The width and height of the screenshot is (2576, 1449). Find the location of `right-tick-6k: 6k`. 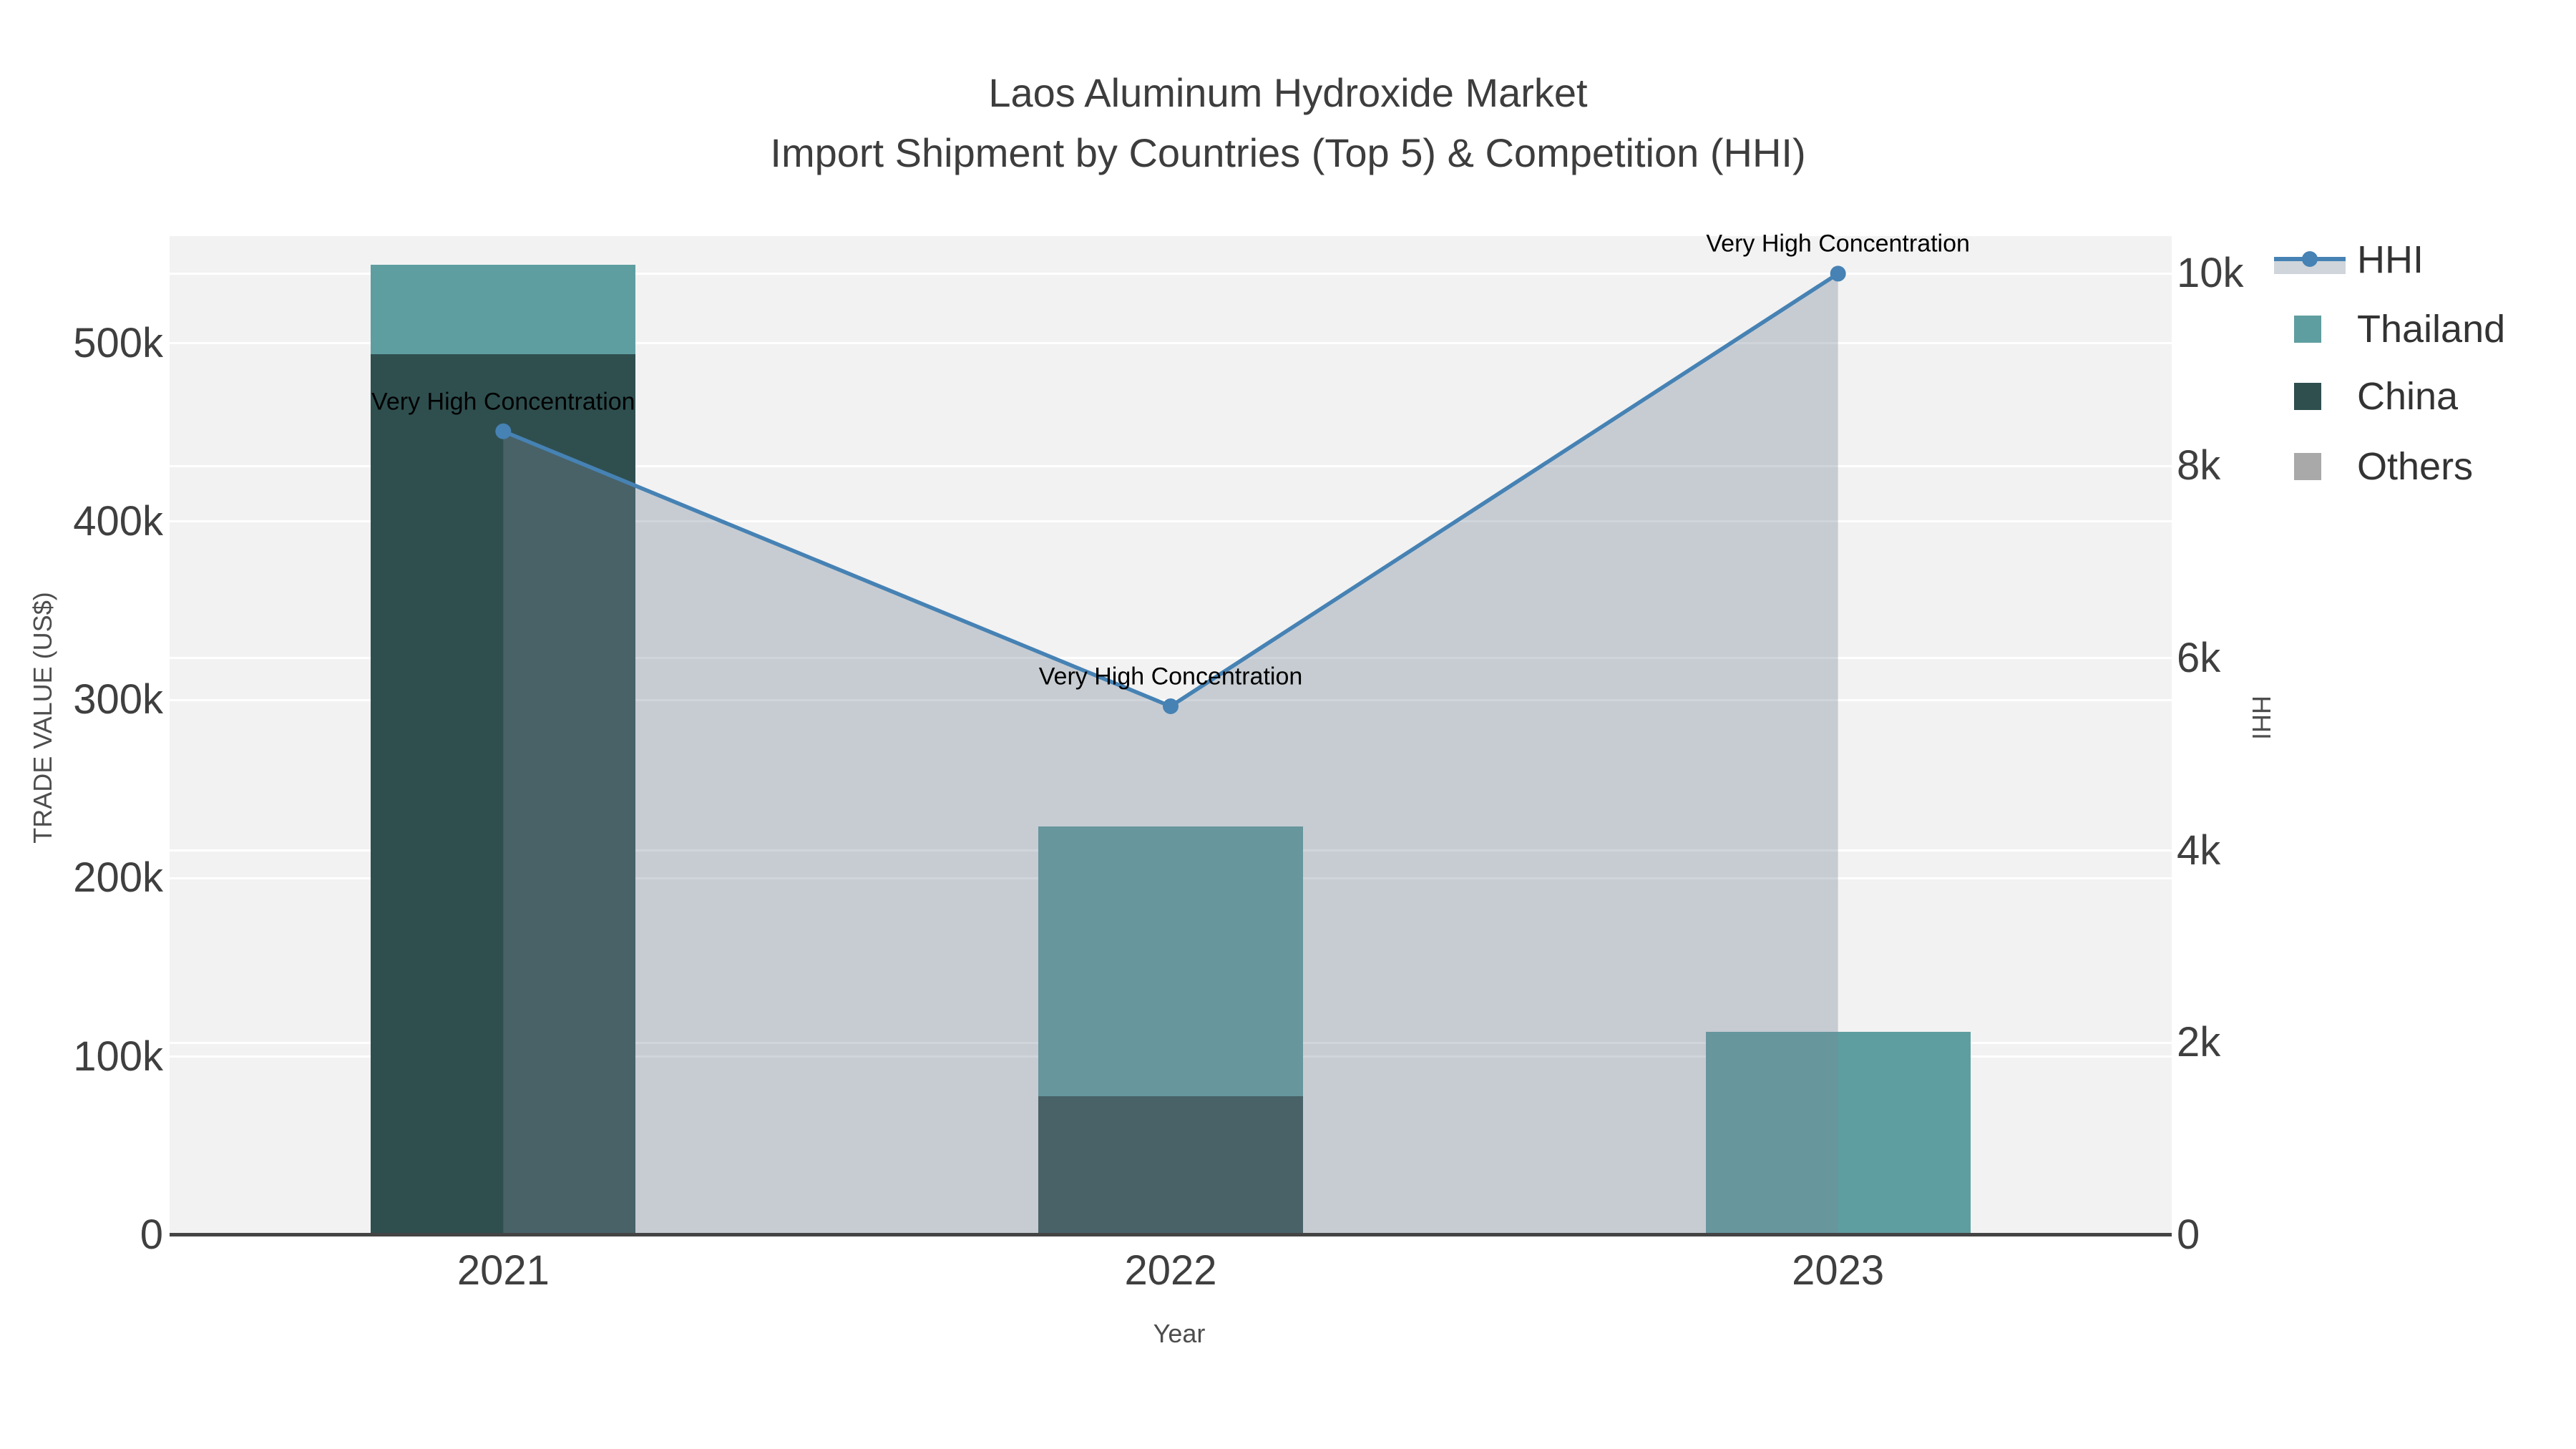

right-tick-6k: 6k is located at coordinates (2199, 657).